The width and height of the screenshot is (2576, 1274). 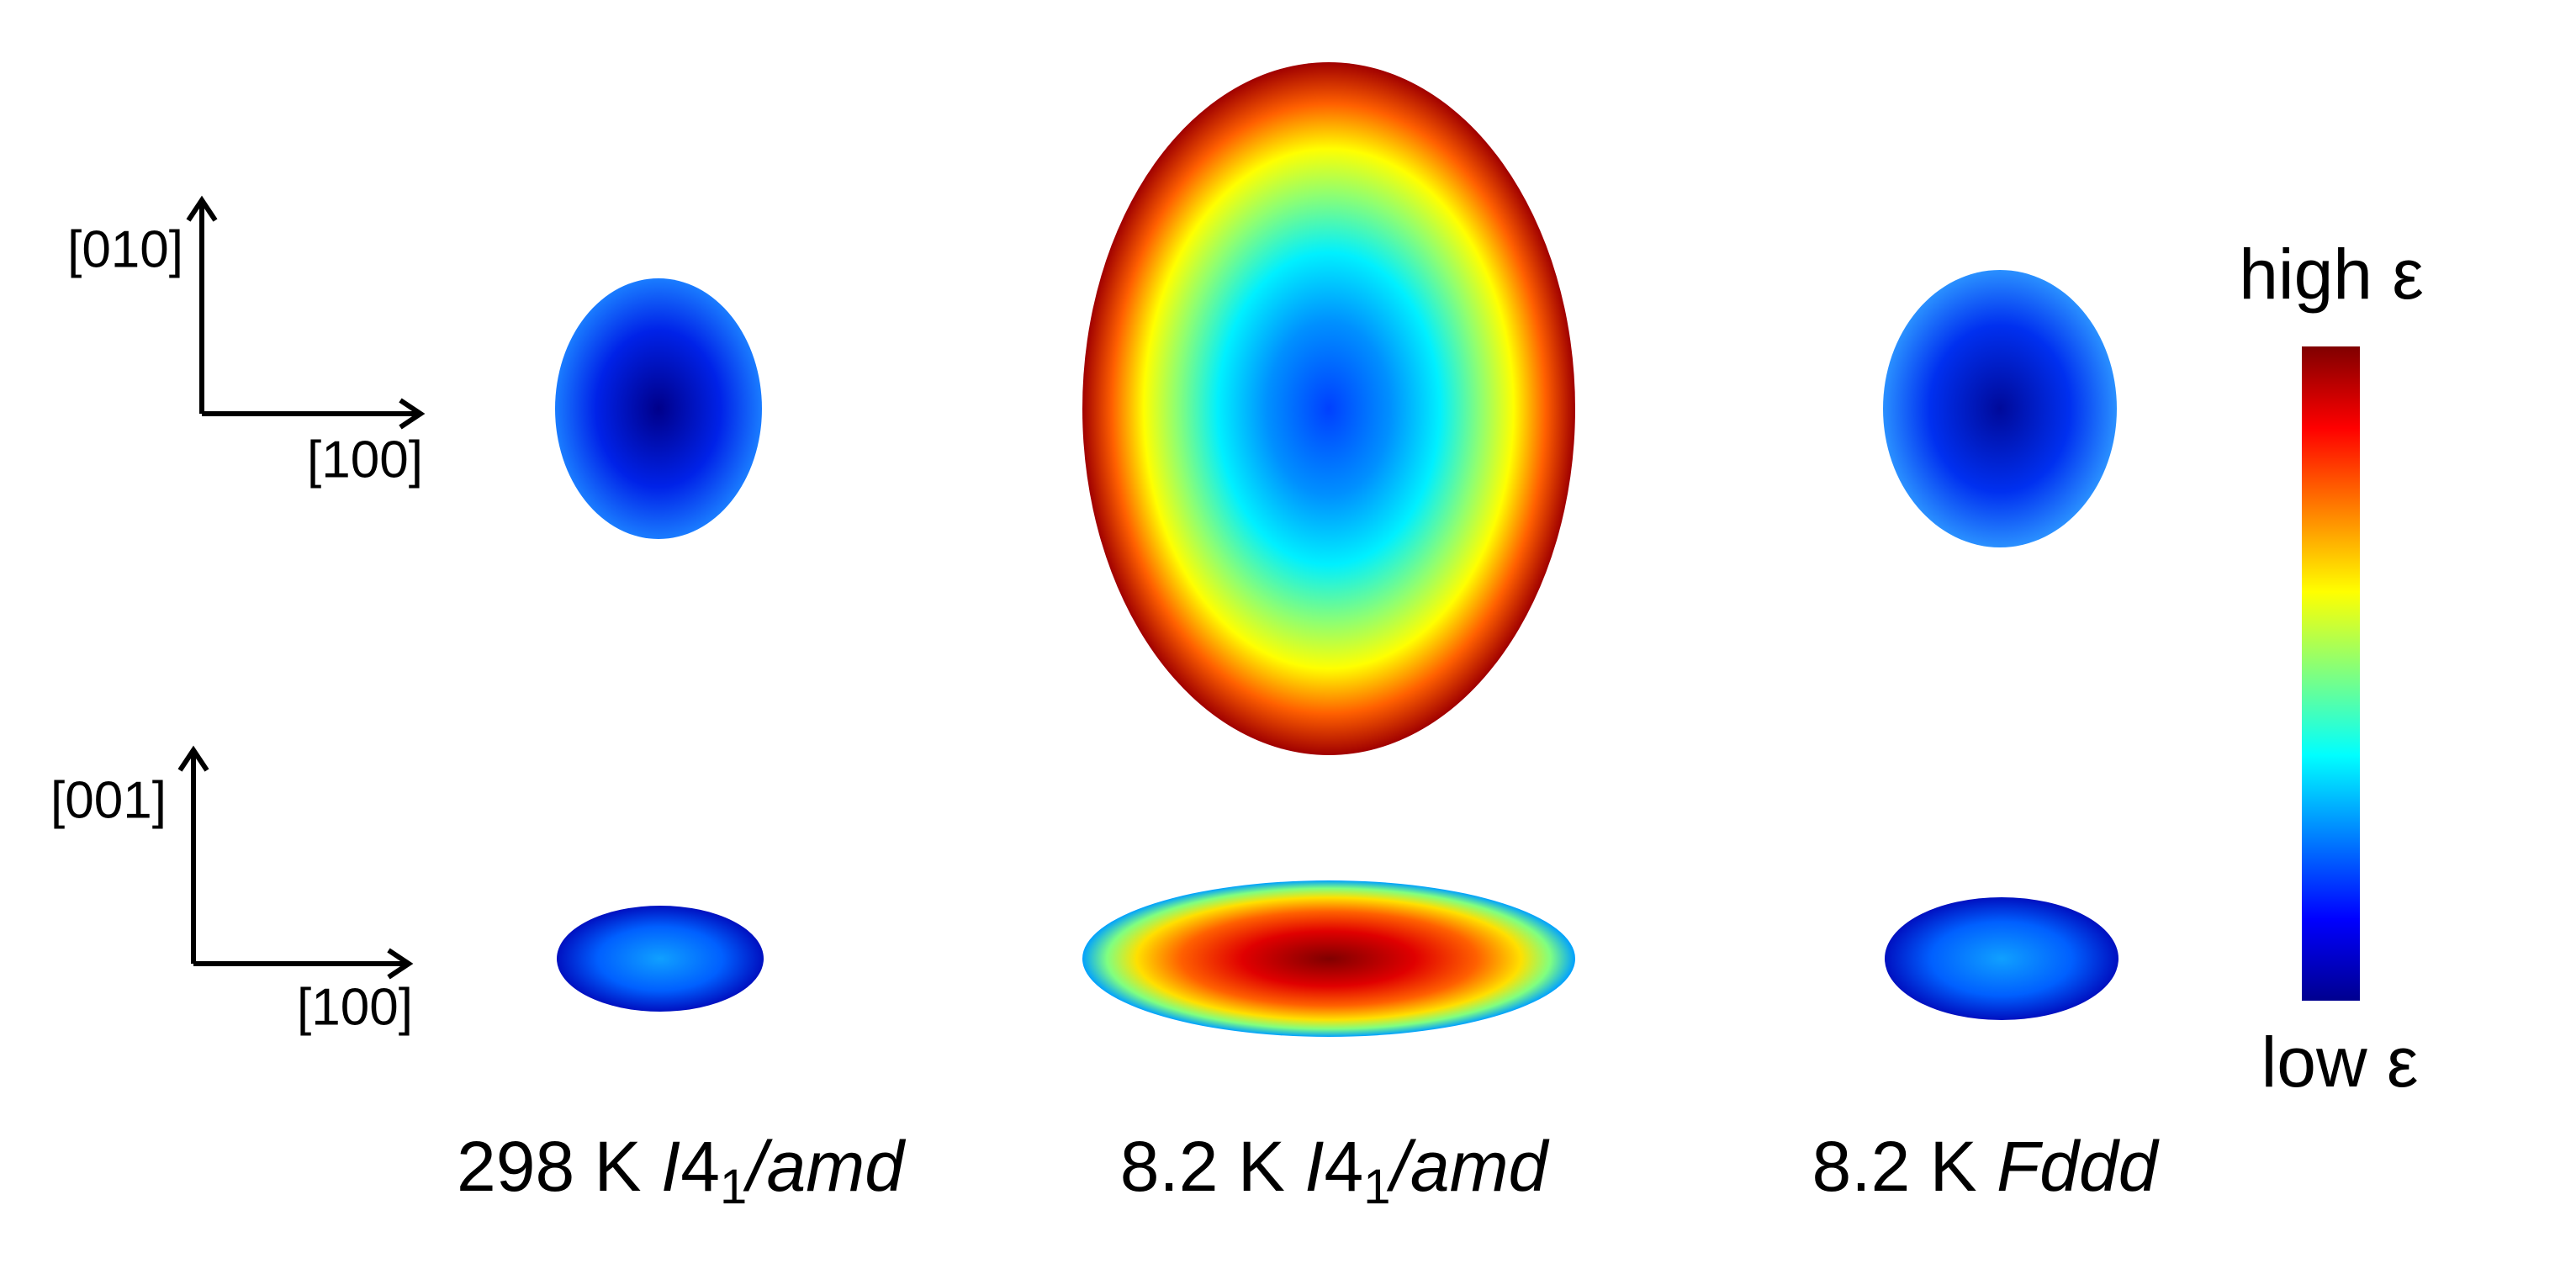 I want to click on phase-label: 8.2 K I41/amd, so click(x=1335, y=1170).